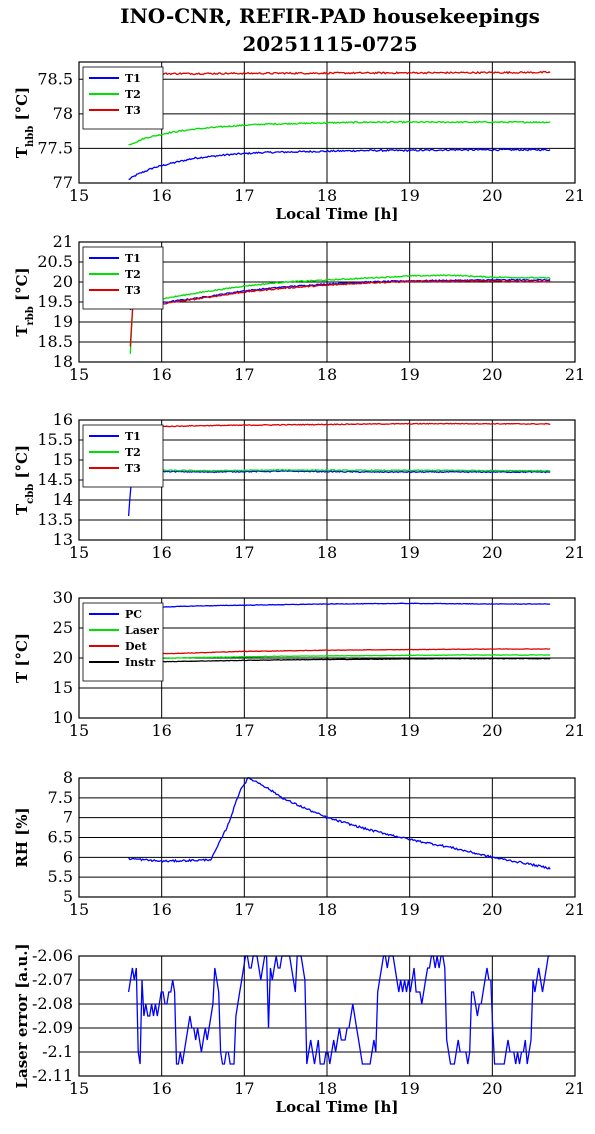 The height and width of the screenshot is (1134, 595). What do you see at coordinates (68, 817) in the screenshot?
I see `y-tick-label: 7` at bounding box center [68, 817].